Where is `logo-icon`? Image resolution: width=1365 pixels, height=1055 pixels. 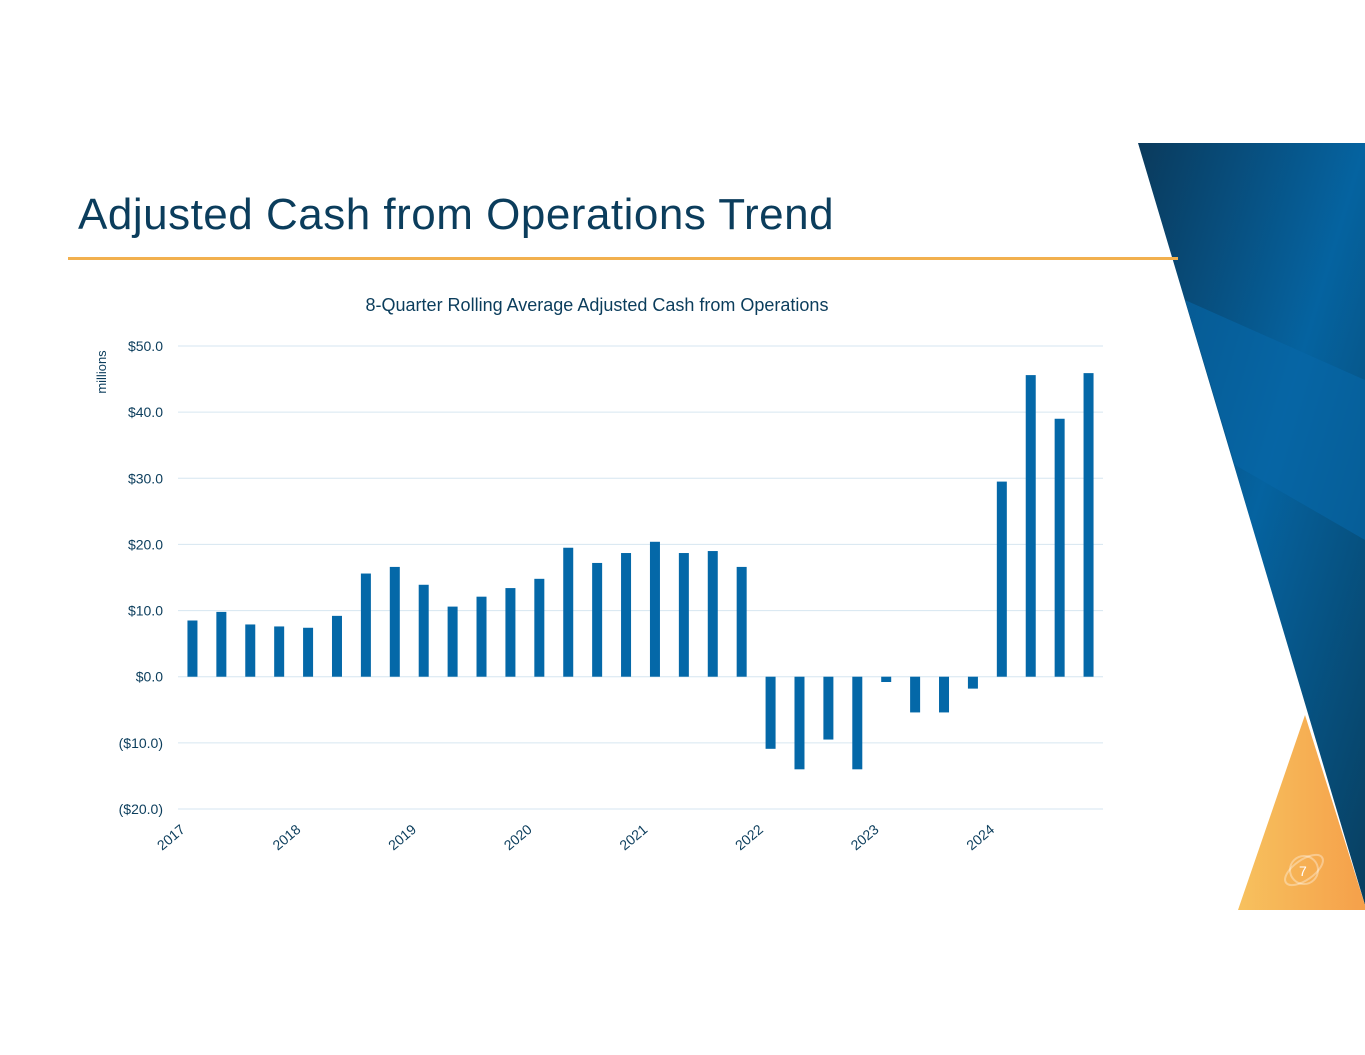
logo-icon is located at coordinates (1304, 870).